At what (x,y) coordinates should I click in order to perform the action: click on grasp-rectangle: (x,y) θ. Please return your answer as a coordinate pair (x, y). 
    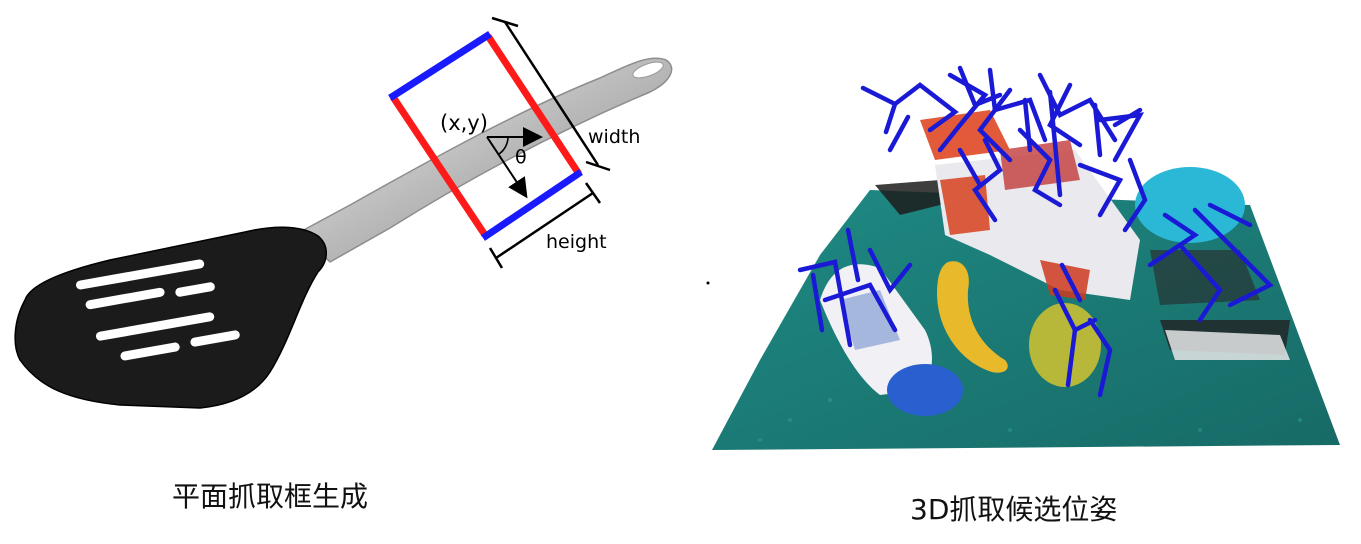
    Looking at the image, I should click on (485, 136).